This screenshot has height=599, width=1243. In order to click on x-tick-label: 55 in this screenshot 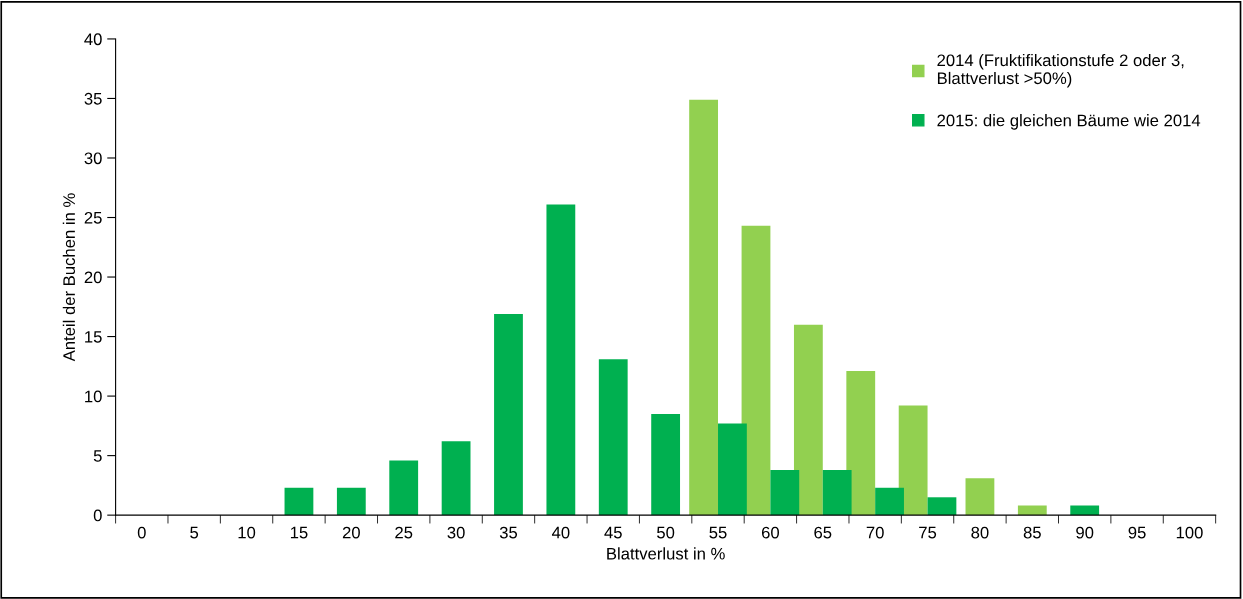, I will do `click(718, 532)`.